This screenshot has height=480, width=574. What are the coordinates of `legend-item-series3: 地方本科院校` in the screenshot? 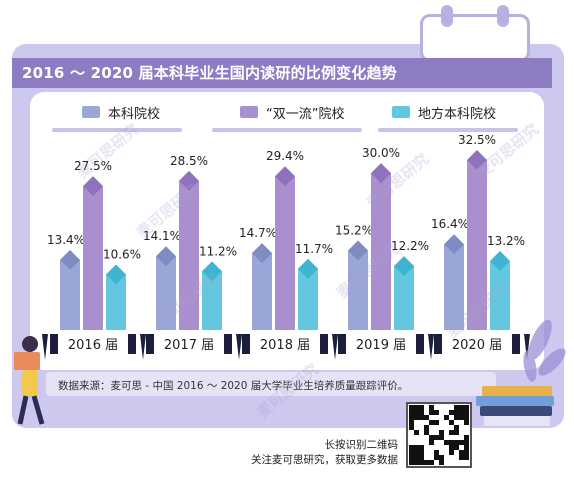 It's located at (444, 113).